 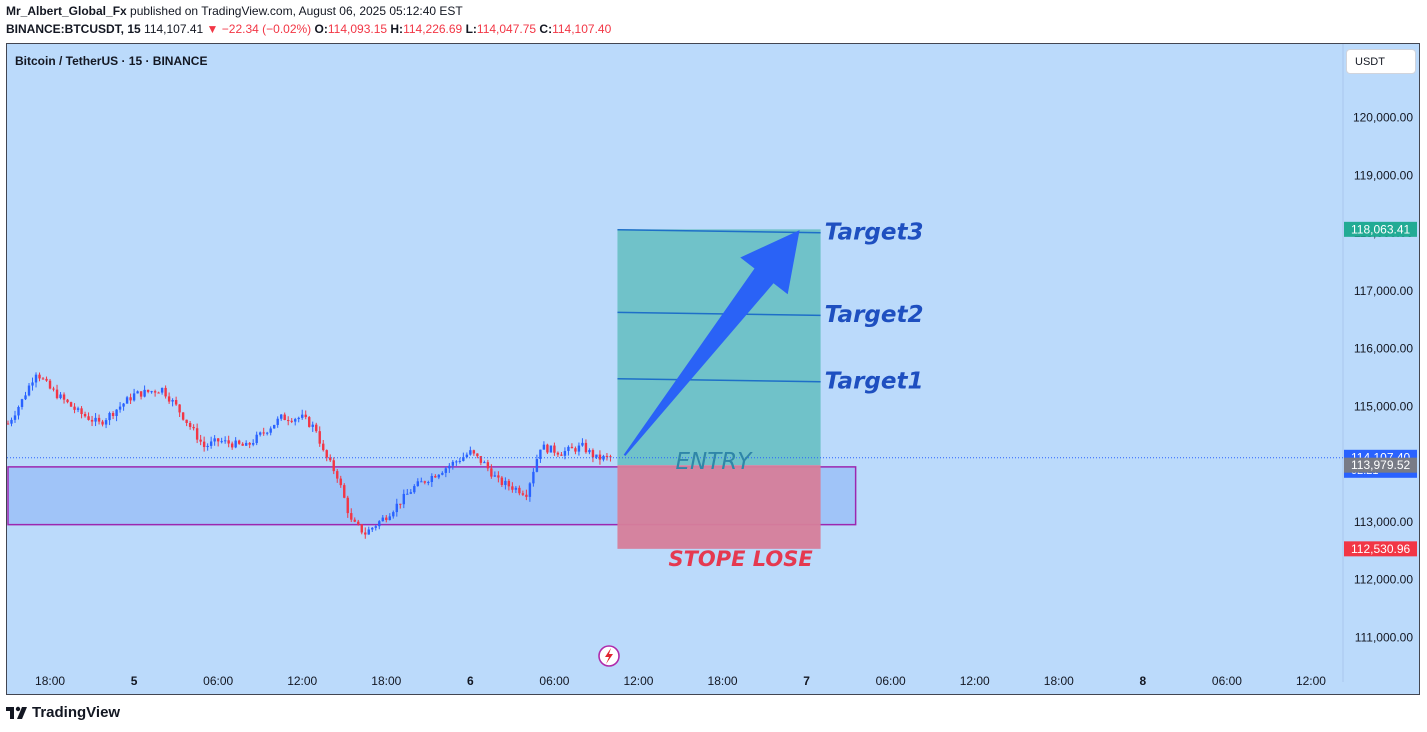 What do you see at coordinates (506, 29) in the screenshot?
I see `low-value: 114,047.75` at bounding box center [506, 29].